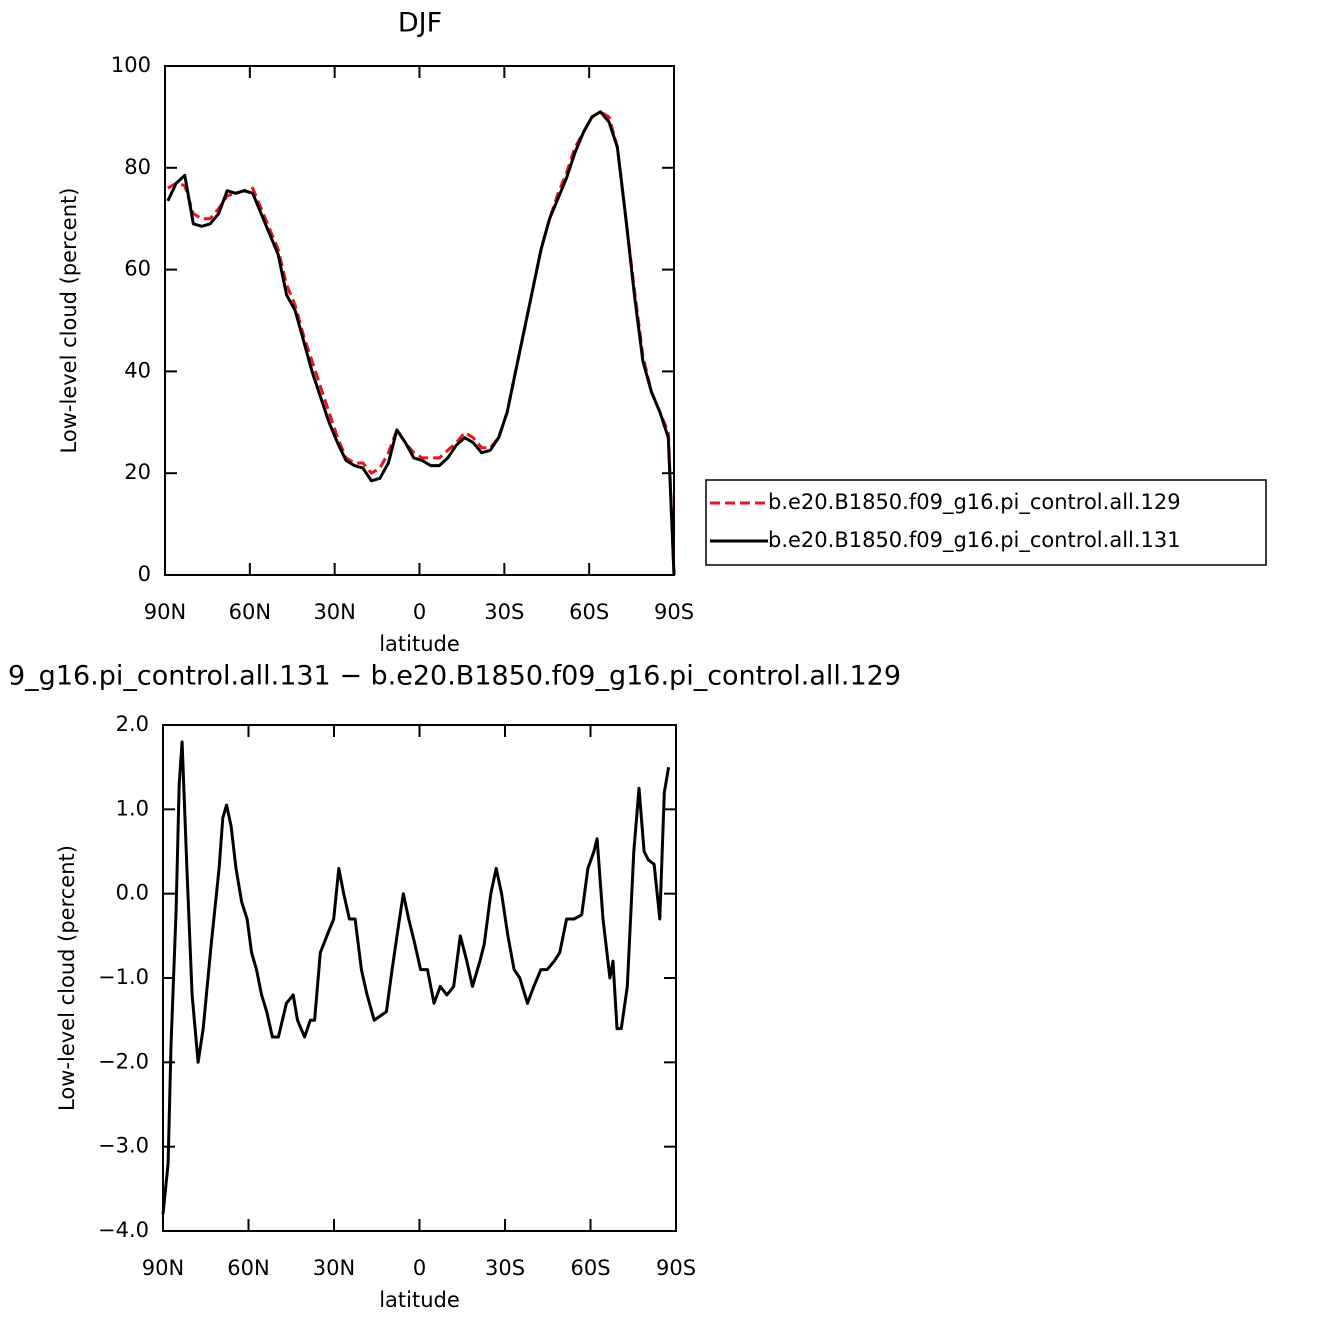 This screenshot has height=1324, width=1324. What do you see at coordinates (137, 269) in the screenshot?
I see `y-tick-label: 60` at bounding box center [137, 269].